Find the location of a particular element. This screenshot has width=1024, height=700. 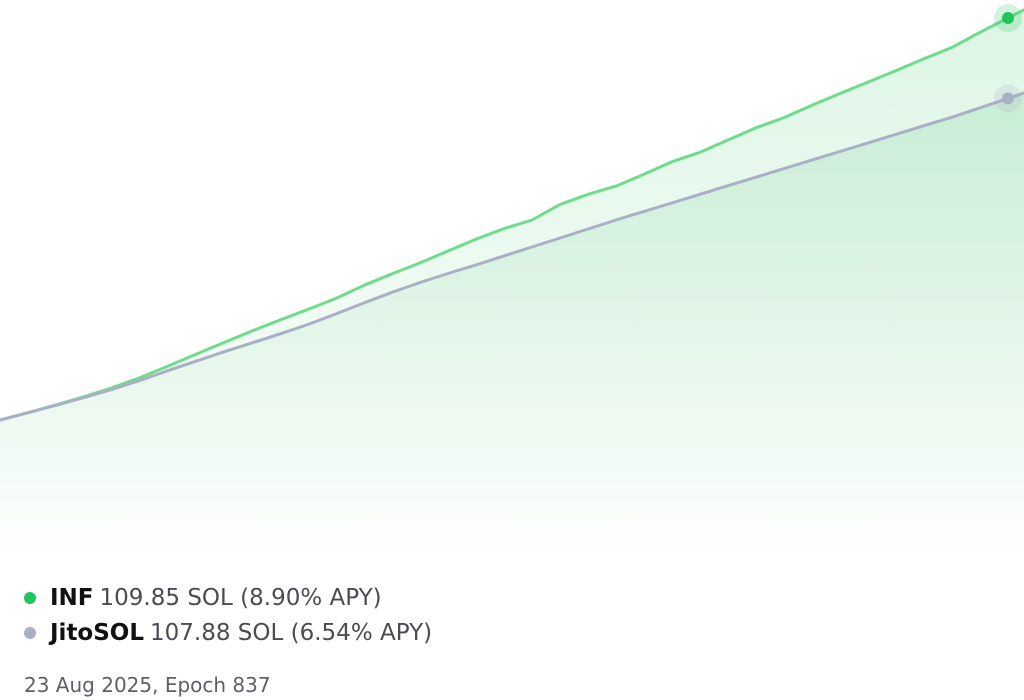

legend-item-inf: INF 109.85 SOL (8.90% APY) is located at coordinates (228, 597).